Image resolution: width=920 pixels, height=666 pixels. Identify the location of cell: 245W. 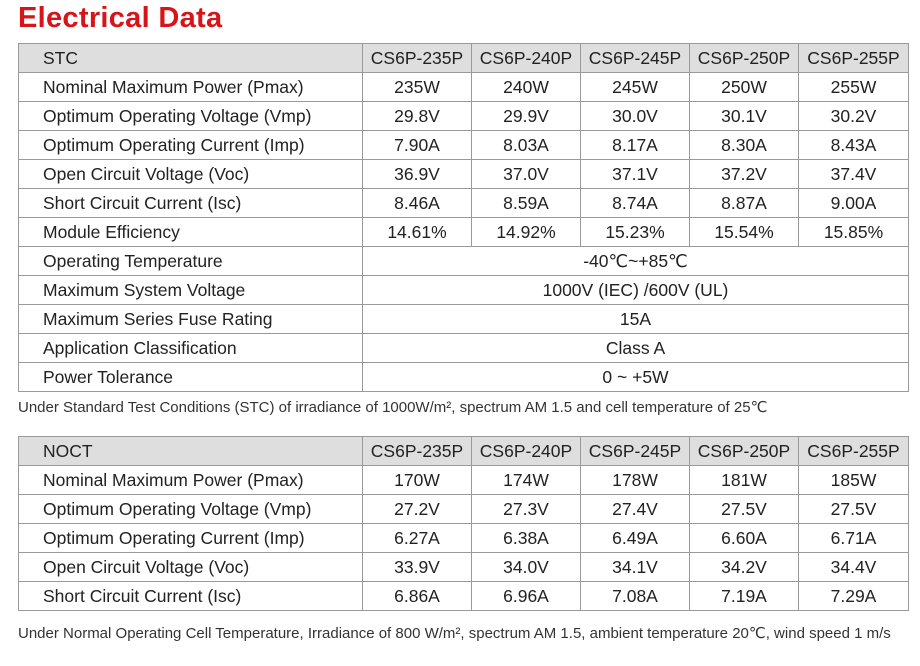
(635, 87).